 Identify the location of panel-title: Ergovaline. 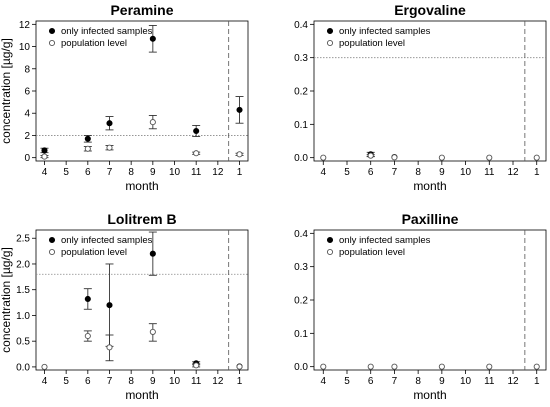
(430, 10).